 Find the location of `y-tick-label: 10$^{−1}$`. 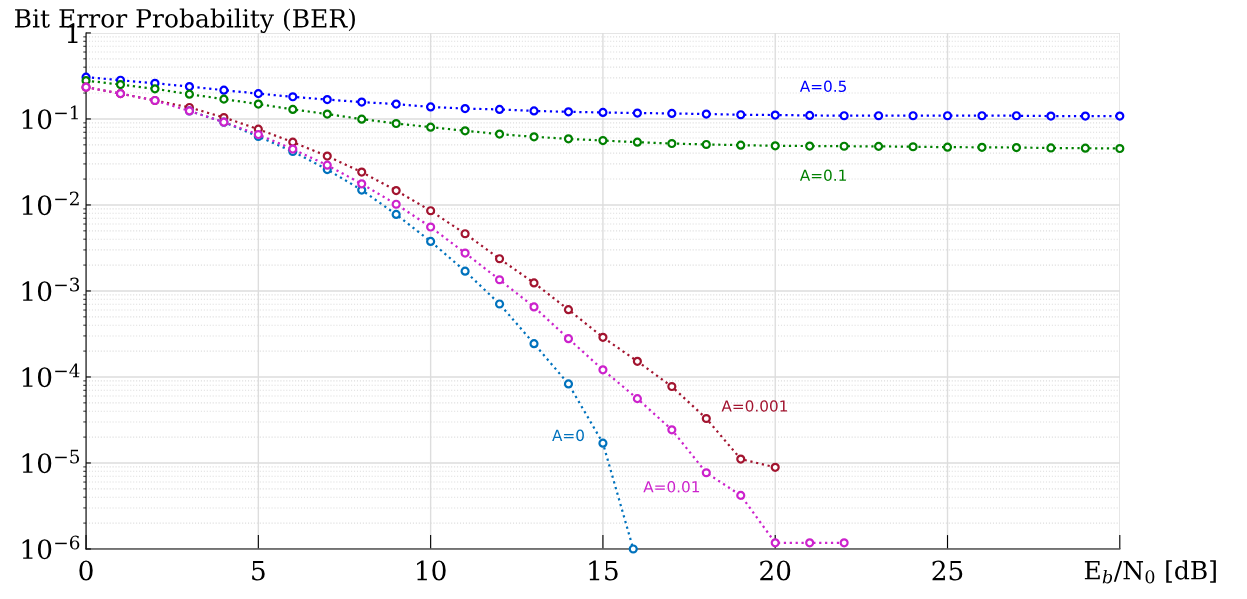

y-tick-label: 10$^{−1}$ is located at coordinates (50, 117).